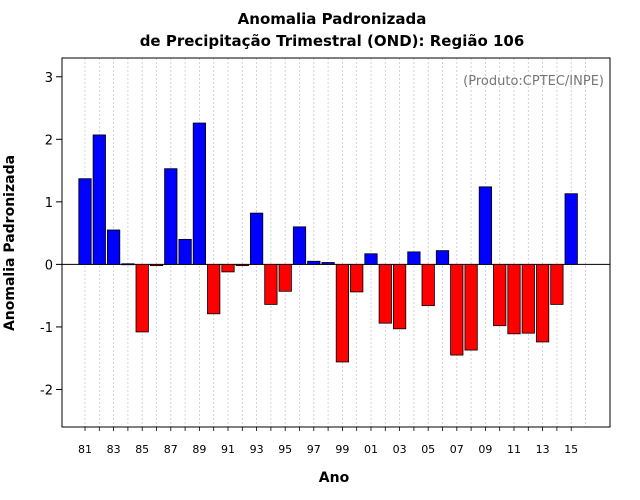 The height and width of the screenshot is (500, 640). Describe the element at coordinates (171, 449) in the screenshot. I see `x-tick-label: 87` at that location.